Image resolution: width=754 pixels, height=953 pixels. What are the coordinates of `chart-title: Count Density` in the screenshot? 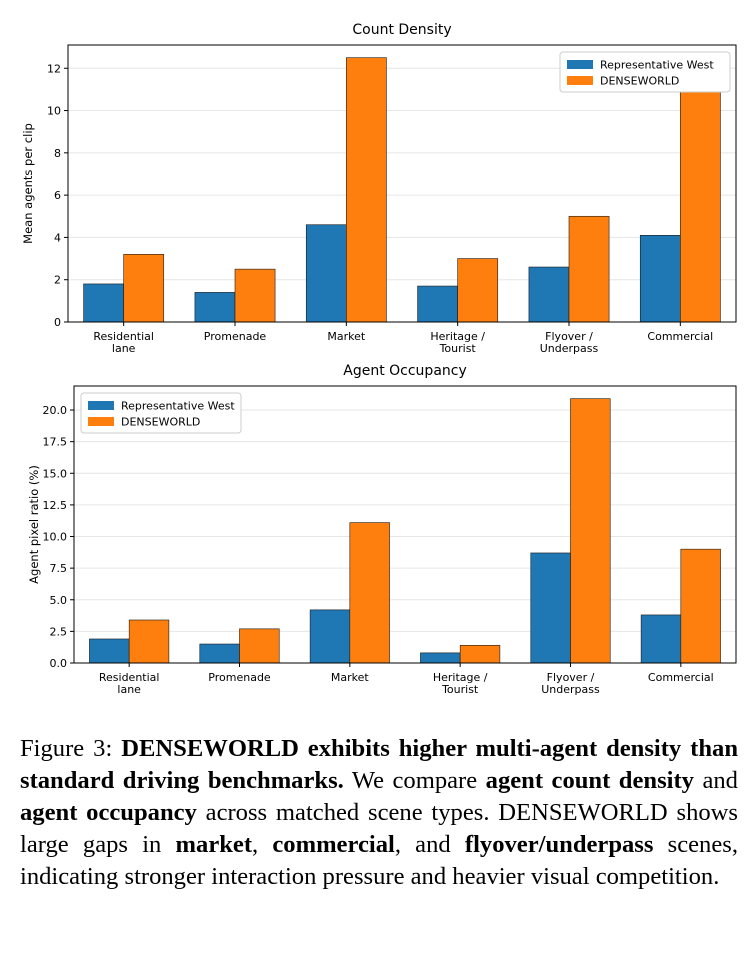 It's located at (401, 30).